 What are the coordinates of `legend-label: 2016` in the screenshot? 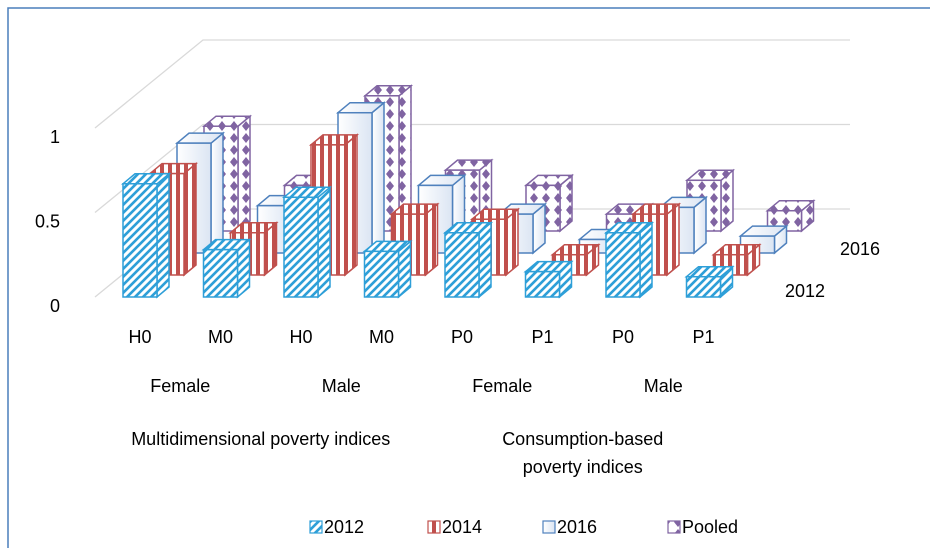 It's located at (577, 527).